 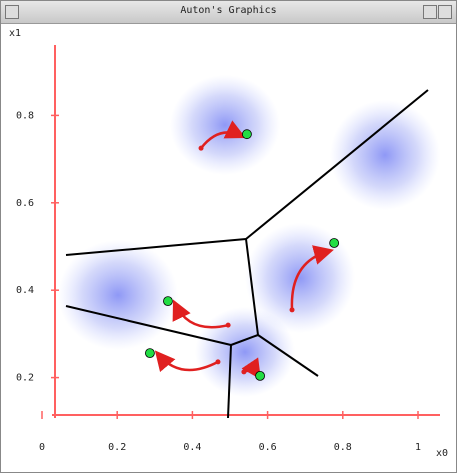 I want to click on y-tick-label: 0.4, so click(x=25, y=290).